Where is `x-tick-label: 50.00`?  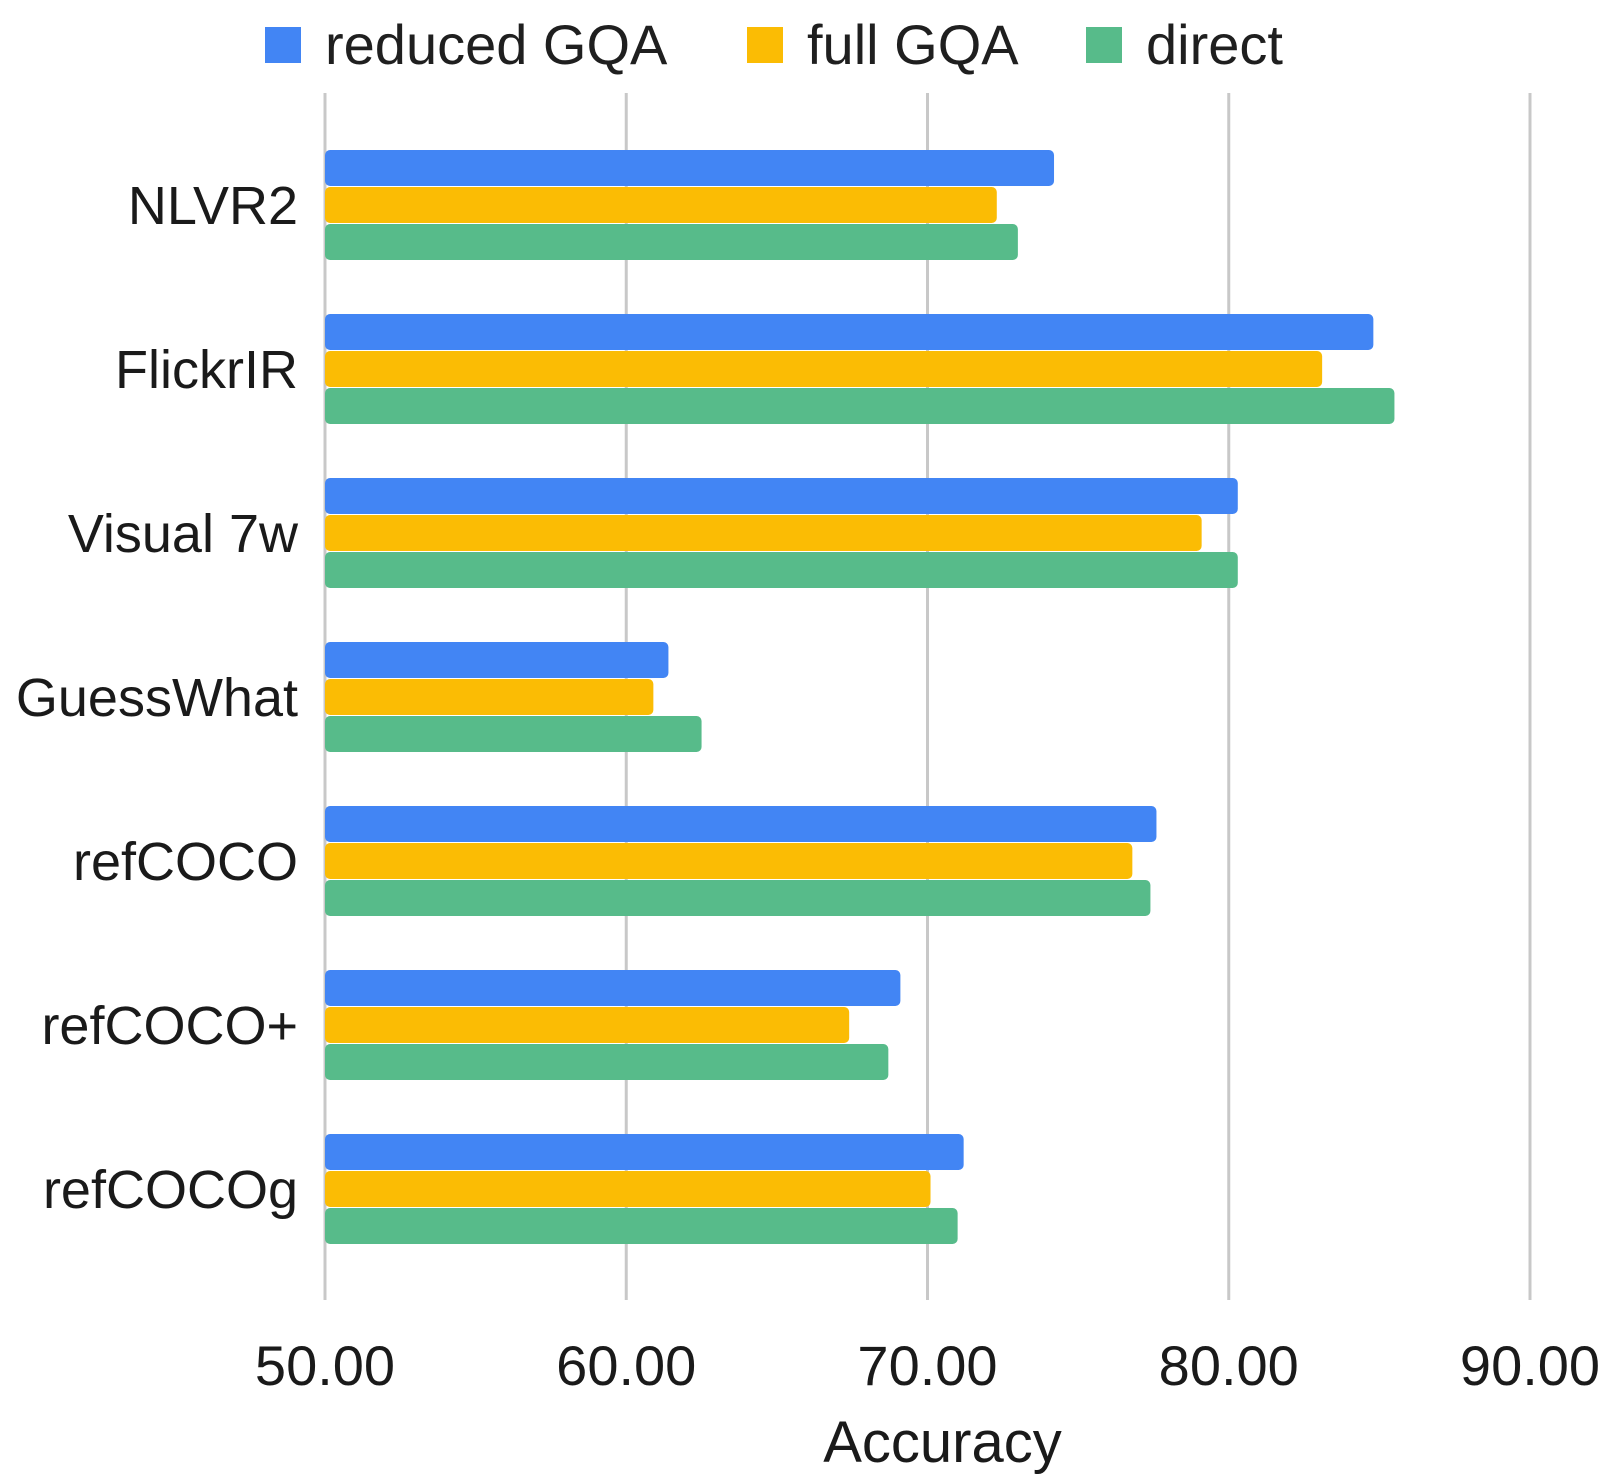 x-tick-label: 50.00 is located at coordinates (325, 1365).